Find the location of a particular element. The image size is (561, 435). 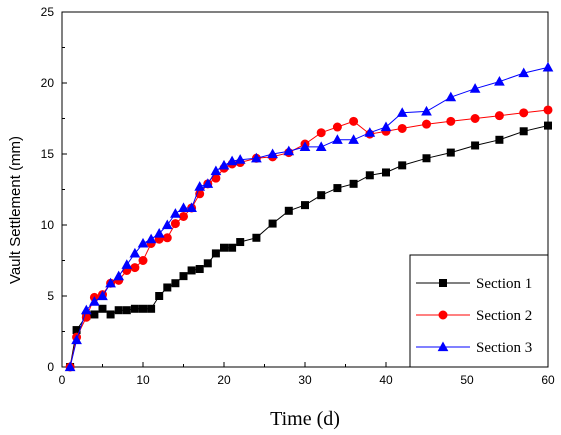

y-axis: 0 5 10 15 20 25 is located at coordinates (54, 189).